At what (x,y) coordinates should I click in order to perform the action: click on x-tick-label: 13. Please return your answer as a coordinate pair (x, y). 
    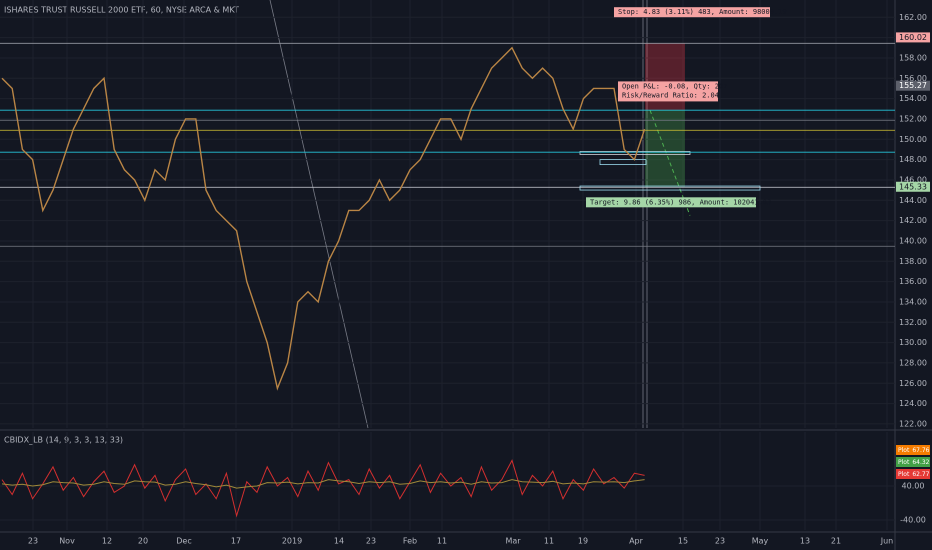
    Looking at the image, I should click on (805, 541).